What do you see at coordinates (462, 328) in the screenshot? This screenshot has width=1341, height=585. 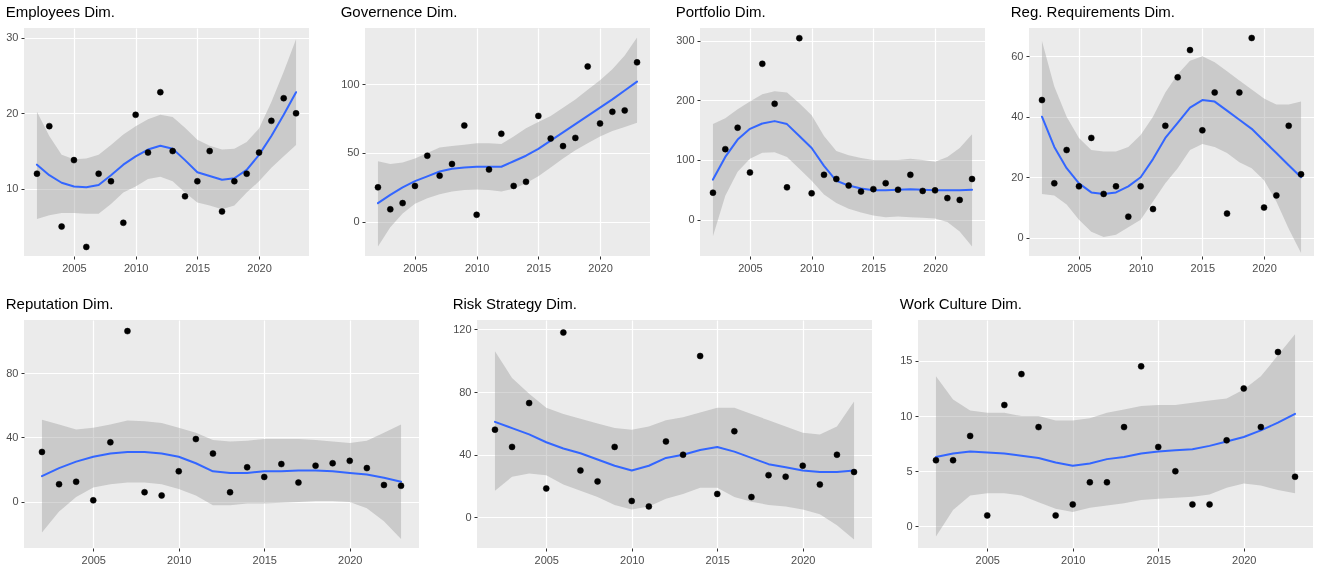 I see `y-tick-label: 120` at bounding box center [462, 328].